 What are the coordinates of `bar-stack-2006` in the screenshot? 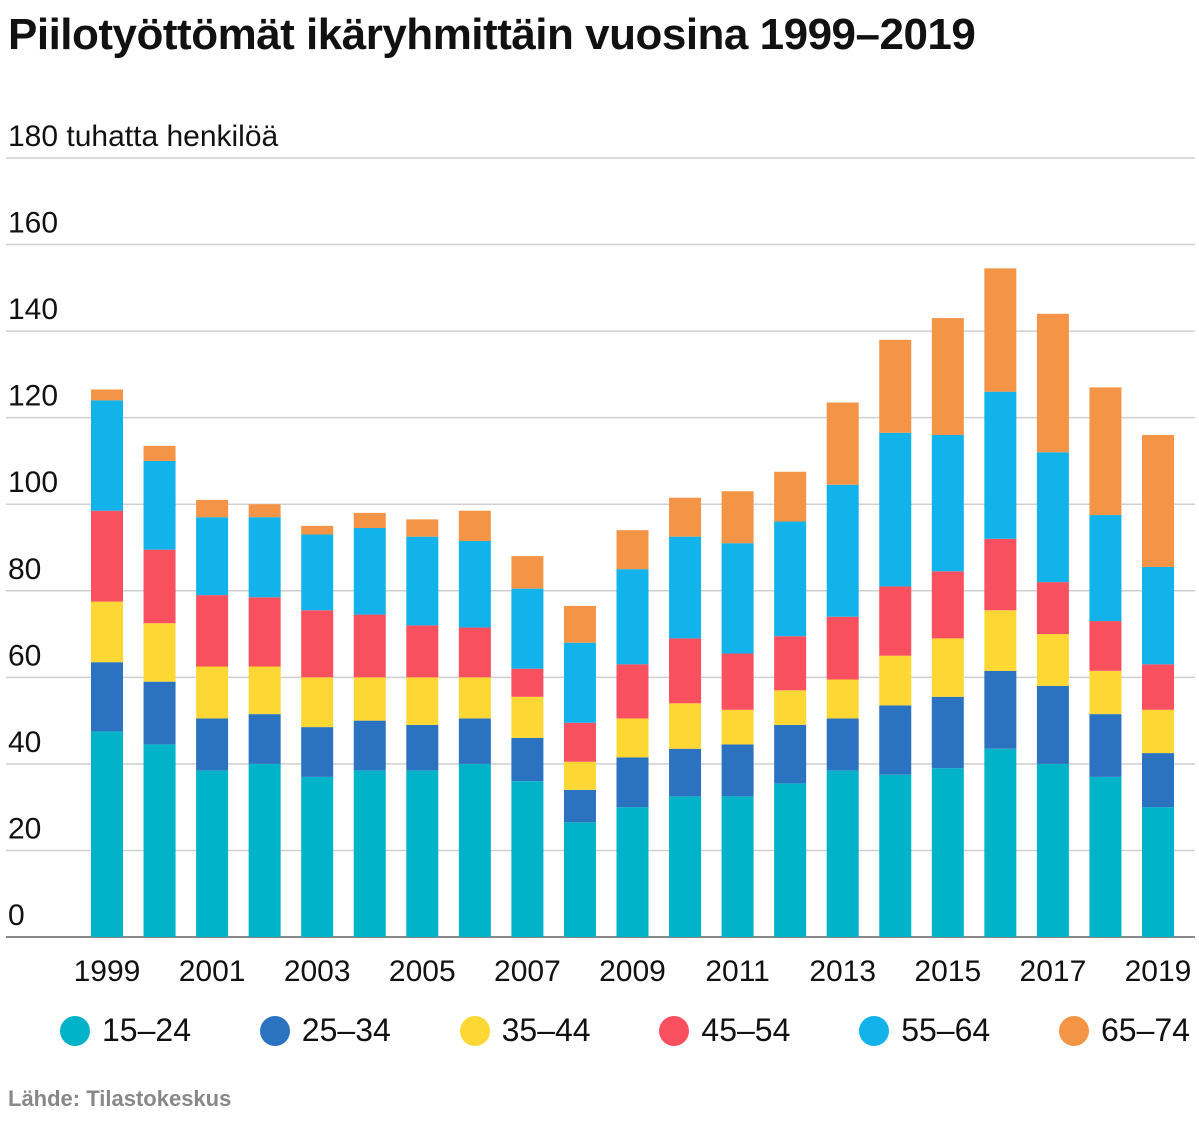 It's located at (474, 723).